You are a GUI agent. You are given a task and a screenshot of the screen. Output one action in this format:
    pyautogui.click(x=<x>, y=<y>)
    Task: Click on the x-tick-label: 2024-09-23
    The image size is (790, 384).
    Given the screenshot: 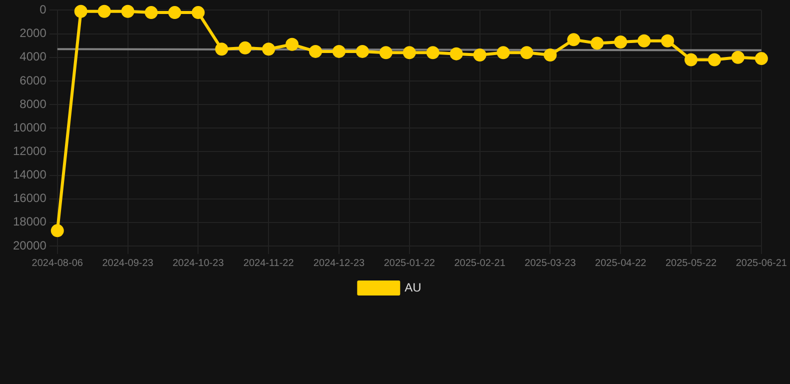 What is the action you would take?
    pyautogui.click(x=128, y=263)
    